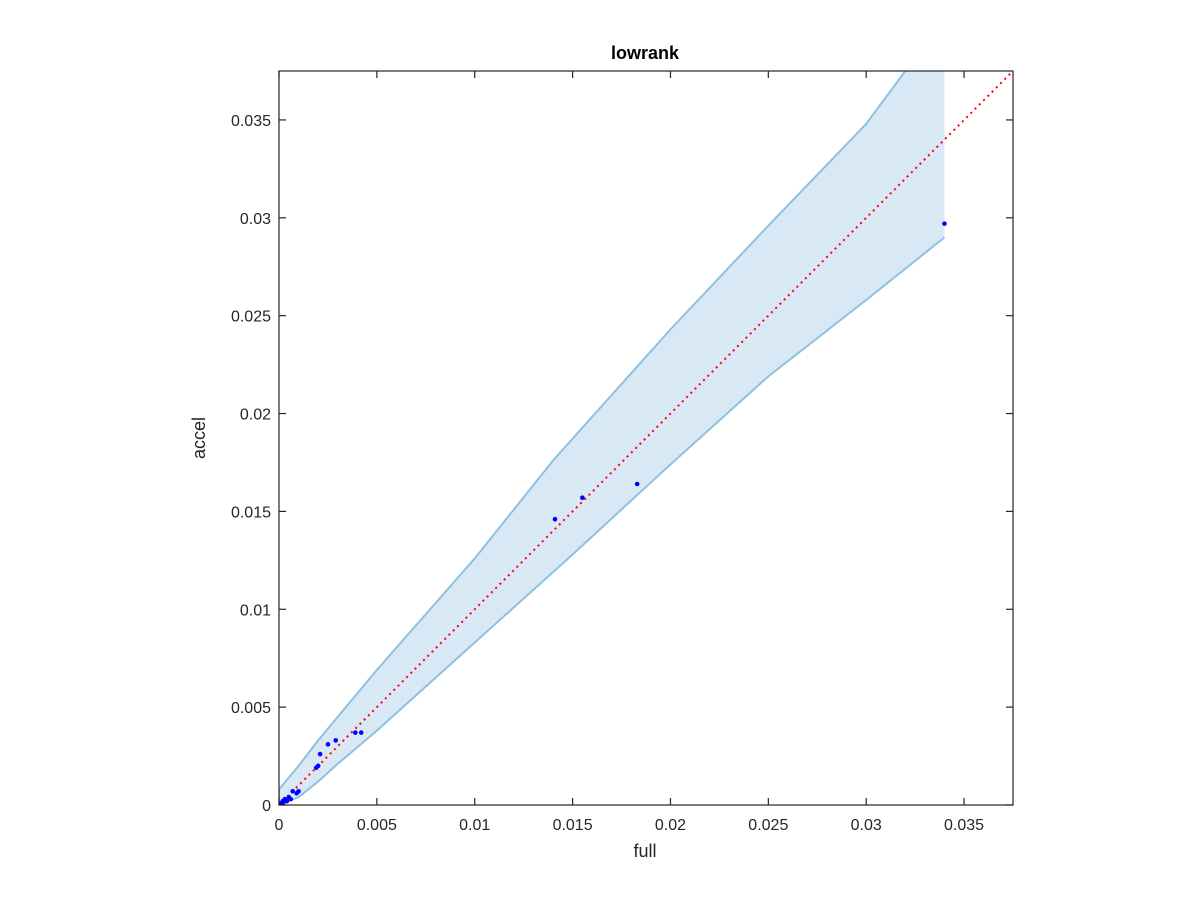 The image size is (1200, 900). What do you see at coordinates (266, 806) in the screenshot?
I see `y-tick-label: 0` at bounding box center [266, 806].